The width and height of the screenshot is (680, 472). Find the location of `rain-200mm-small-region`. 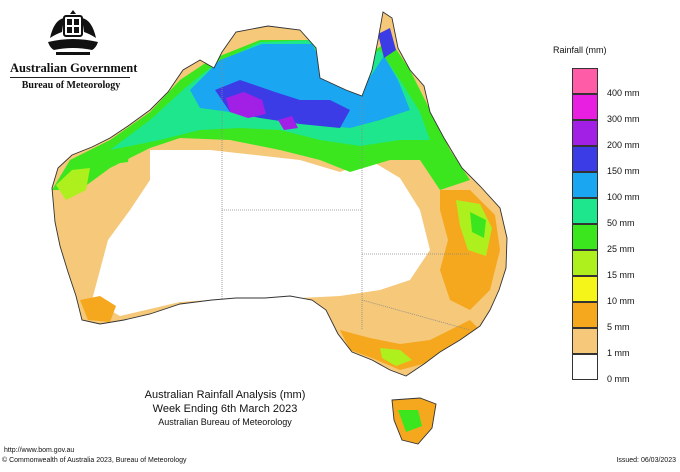

rain-200mm-small-region is located at coordinates (288, 123).